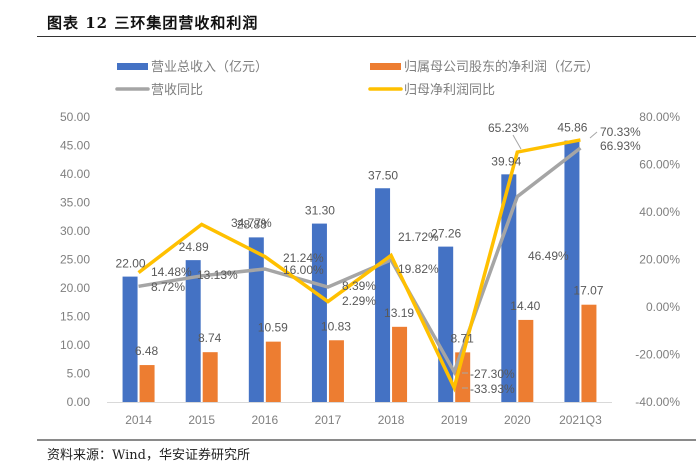 This screenshot has height=471, width=696. I want to click on x-axis: 2014 2015 2016 2017 2018 2019 2020 2021Q3, so click(363, 420).